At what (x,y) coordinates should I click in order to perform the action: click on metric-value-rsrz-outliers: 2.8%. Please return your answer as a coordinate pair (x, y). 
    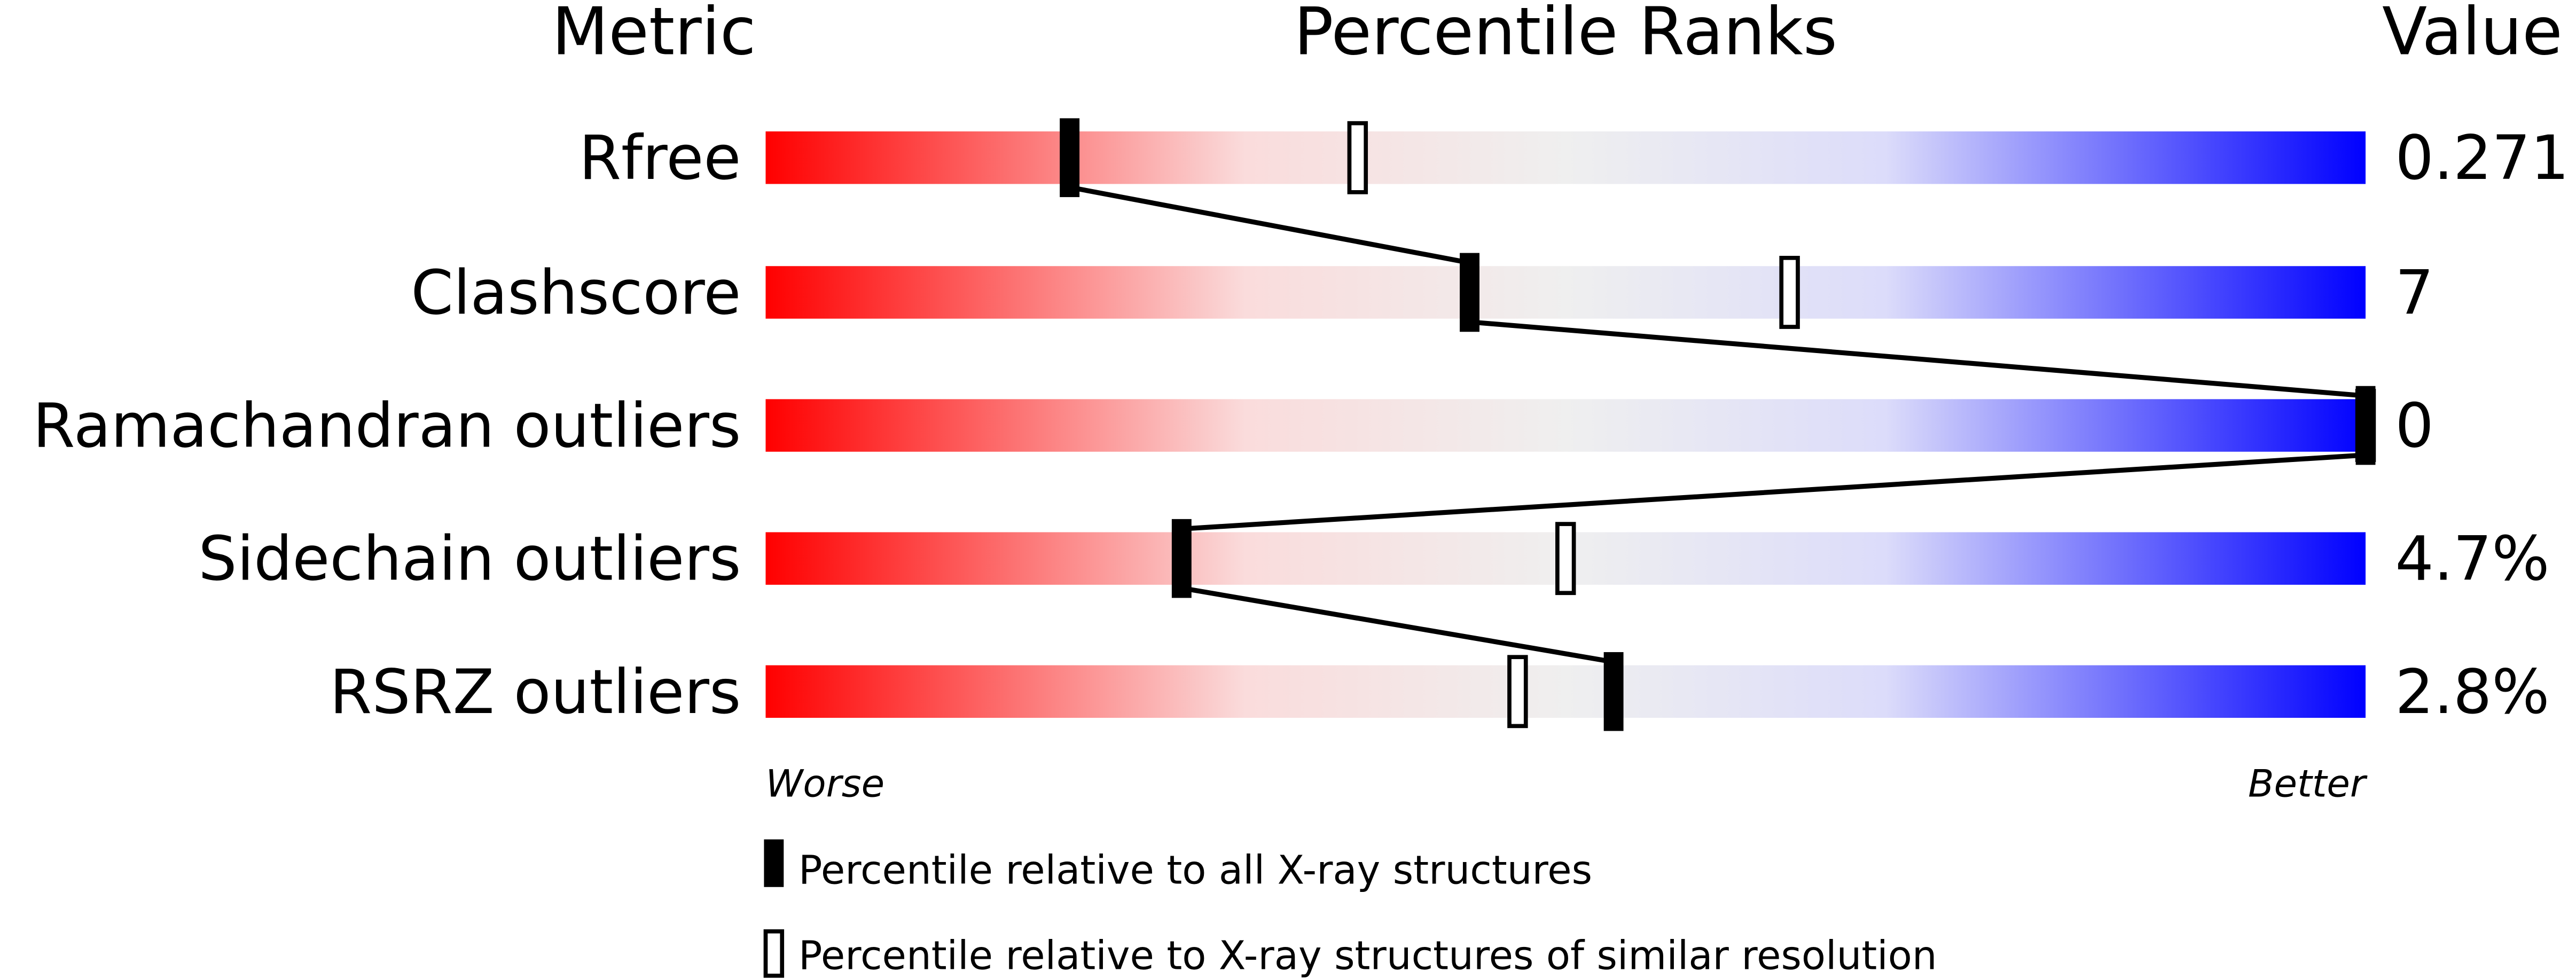
    Looking at the image, I should click on (2472, 691).